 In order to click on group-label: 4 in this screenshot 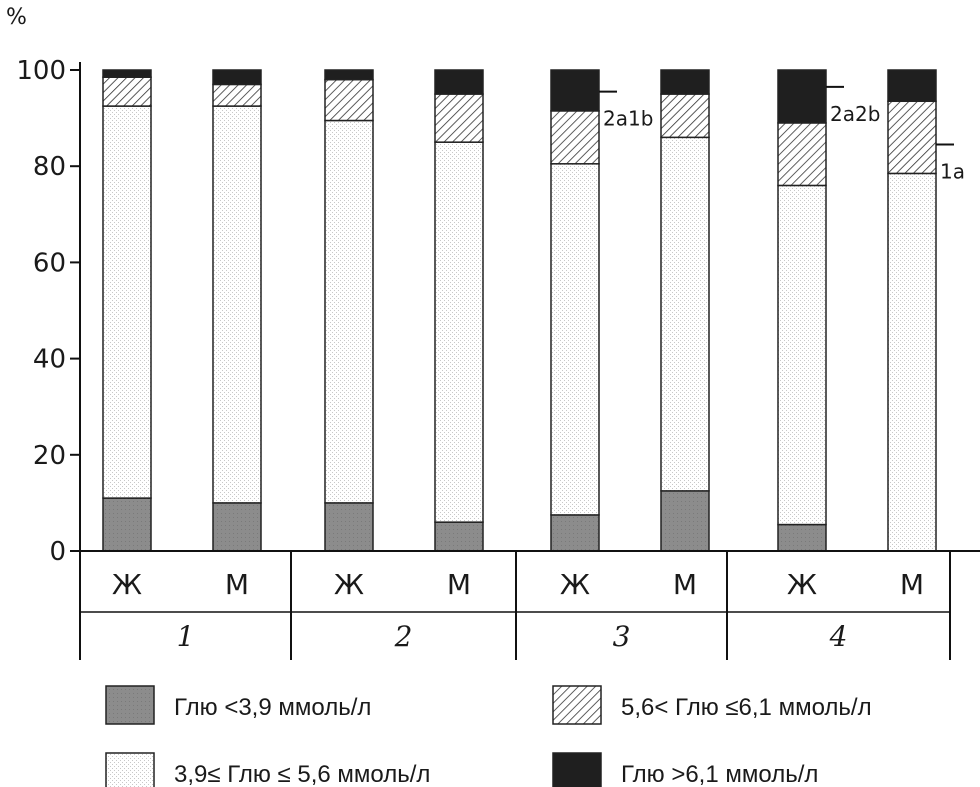, I will do `click(838, 636)`.